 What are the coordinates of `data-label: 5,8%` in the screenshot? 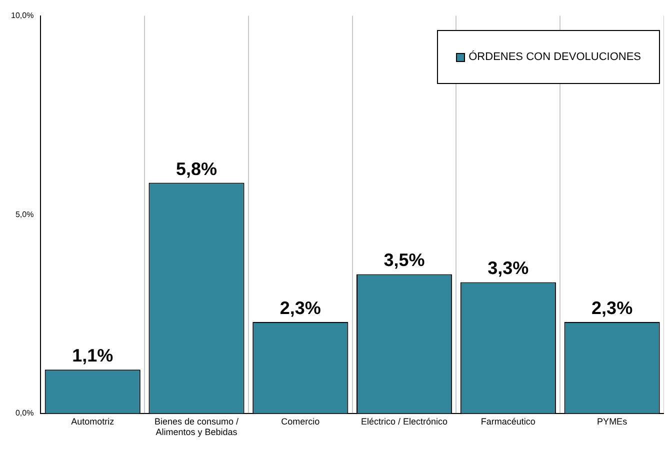 It's located at (197, 168).